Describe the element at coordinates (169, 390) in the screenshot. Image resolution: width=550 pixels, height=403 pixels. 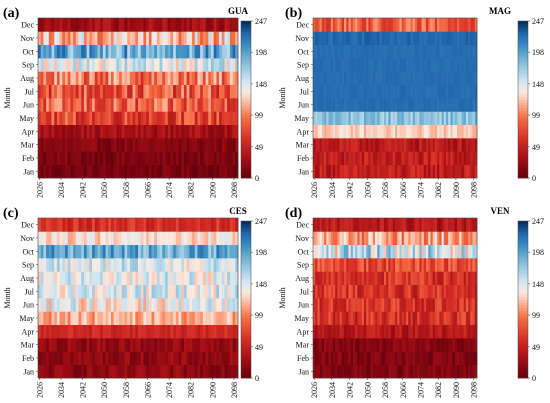
I see `year-tick-label: 2074` at that location.